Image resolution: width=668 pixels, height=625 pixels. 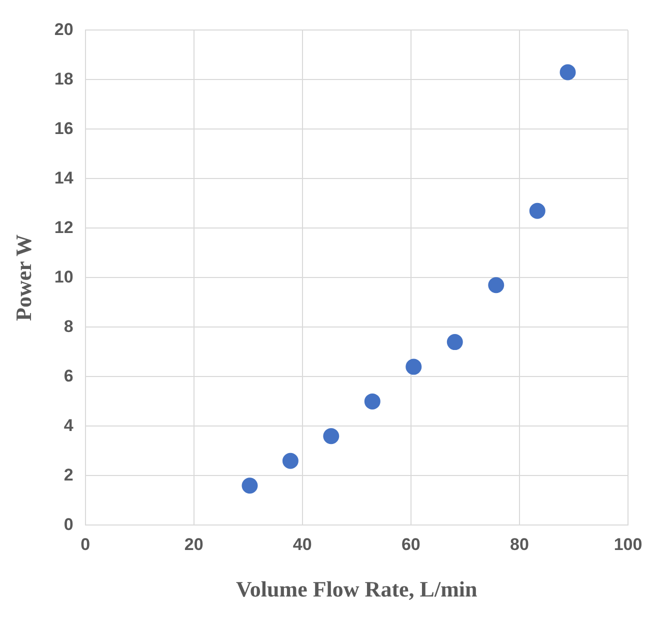 What do you see at coordinates (410, 544) in the screenshot?
I see `x-tick-label: 60` at bounding box center [410, 544].